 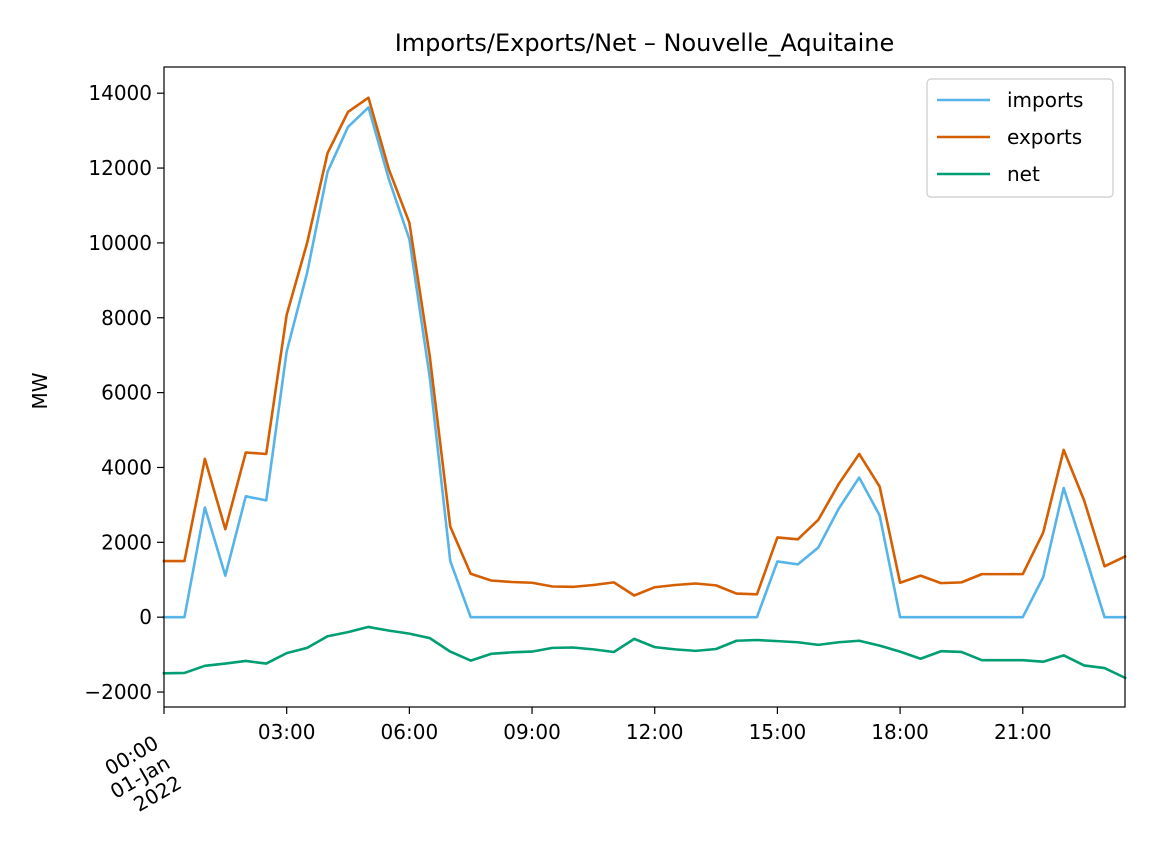 I want to click on x-tick-label: 09:00, so click(x=532, y=732).